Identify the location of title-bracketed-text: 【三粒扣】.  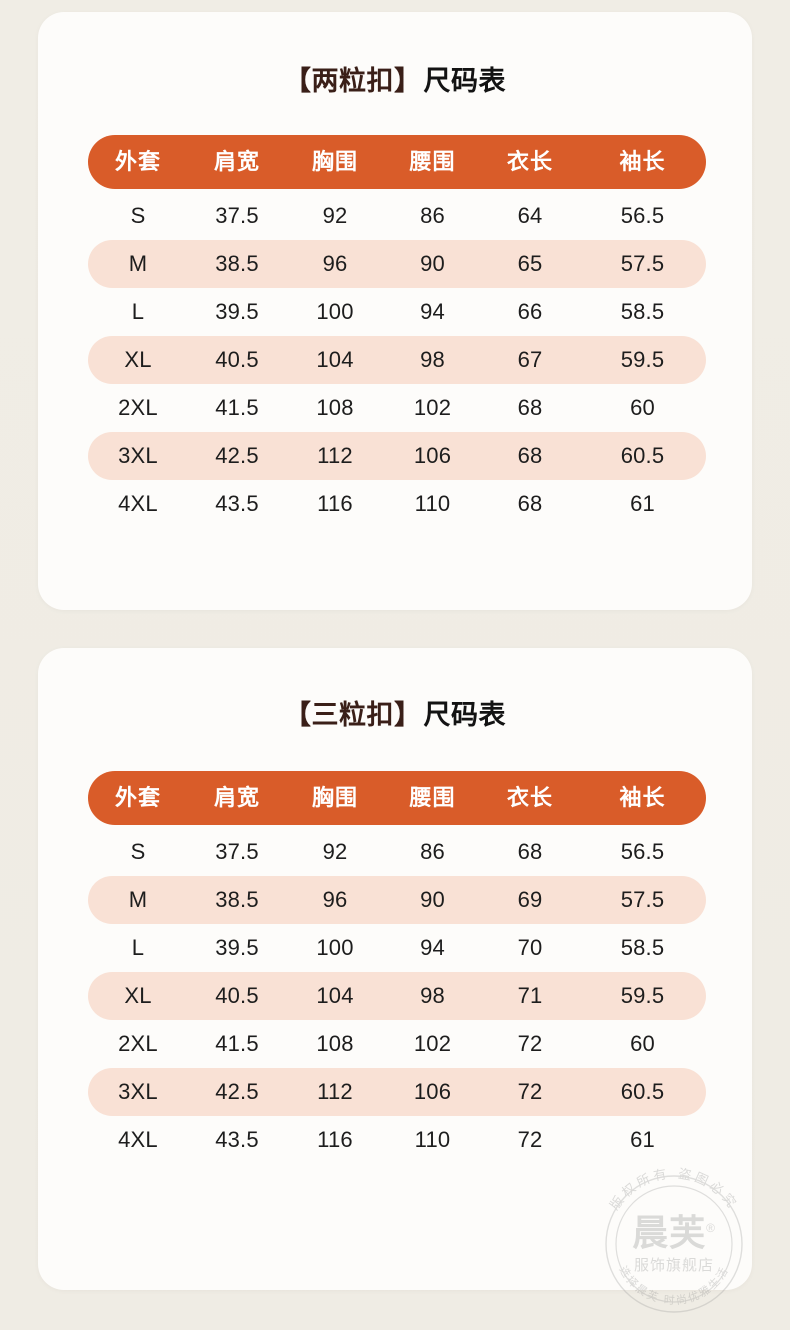
(353, 715).